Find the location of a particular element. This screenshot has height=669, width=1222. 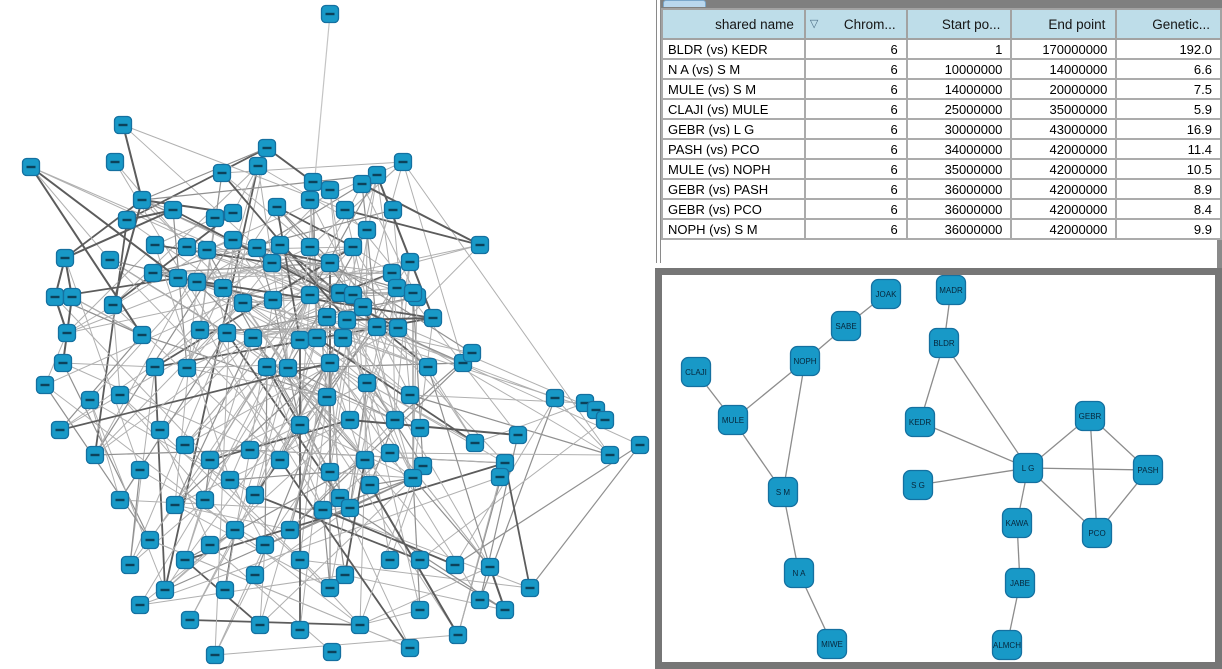

table-row: NOPH (vs) S M 6 36000000 42000000 9.9 is located at coordinates (941, 229).